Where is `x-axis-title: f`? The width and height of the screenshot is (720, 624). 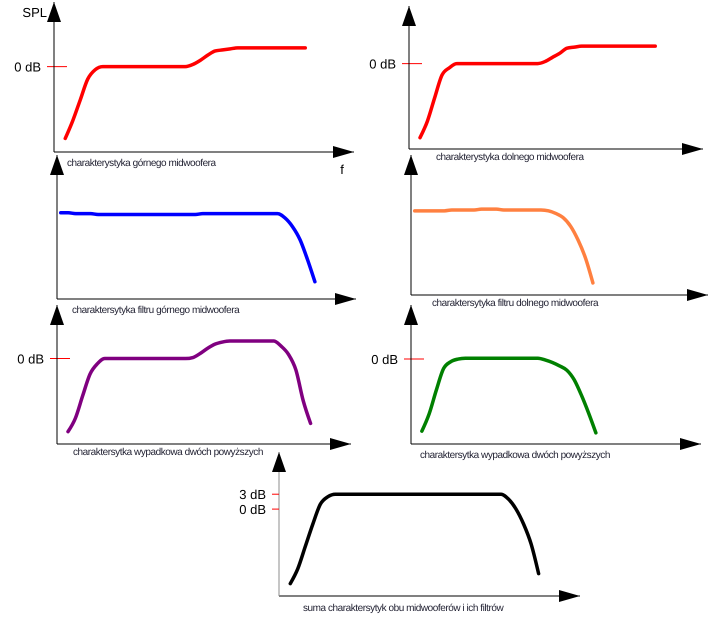
x-axis-title: f is located at coordinates (342, 169).